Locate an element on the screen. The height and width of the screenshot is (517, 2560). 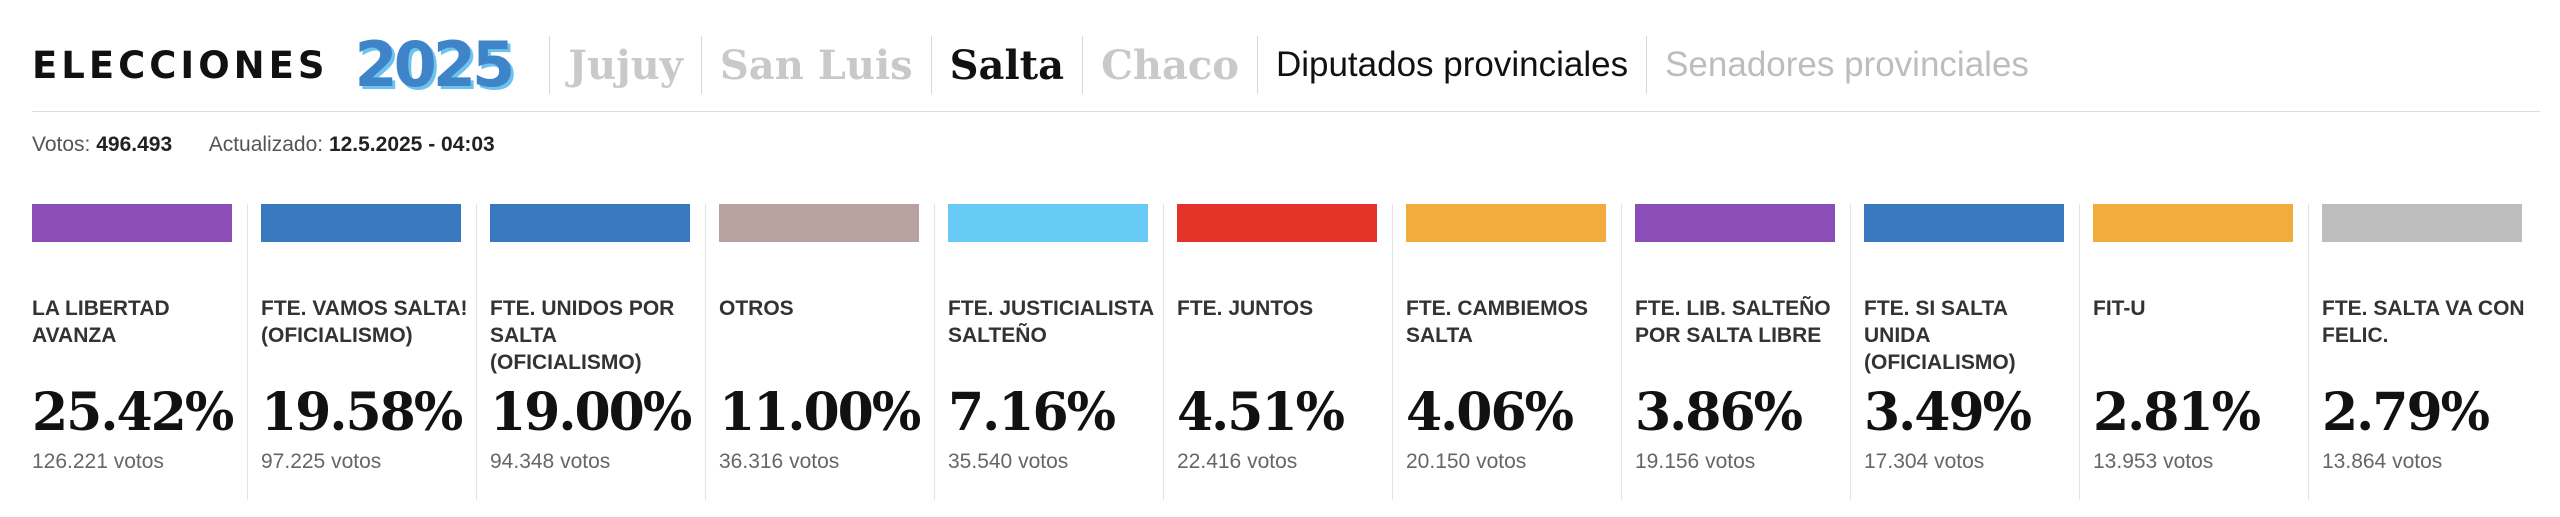
party-name: FTE. LIB. SALTEÑO POR SALTA LIBRE is located at coordinates (1733, 322).